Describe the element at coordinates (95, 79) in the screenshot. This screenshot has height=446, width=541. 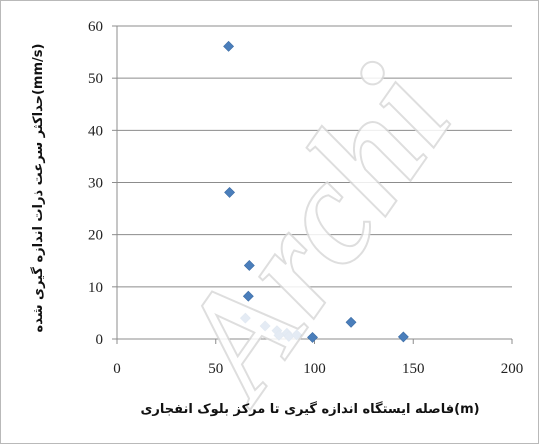
I see `y-tick-label: 50` at that location.